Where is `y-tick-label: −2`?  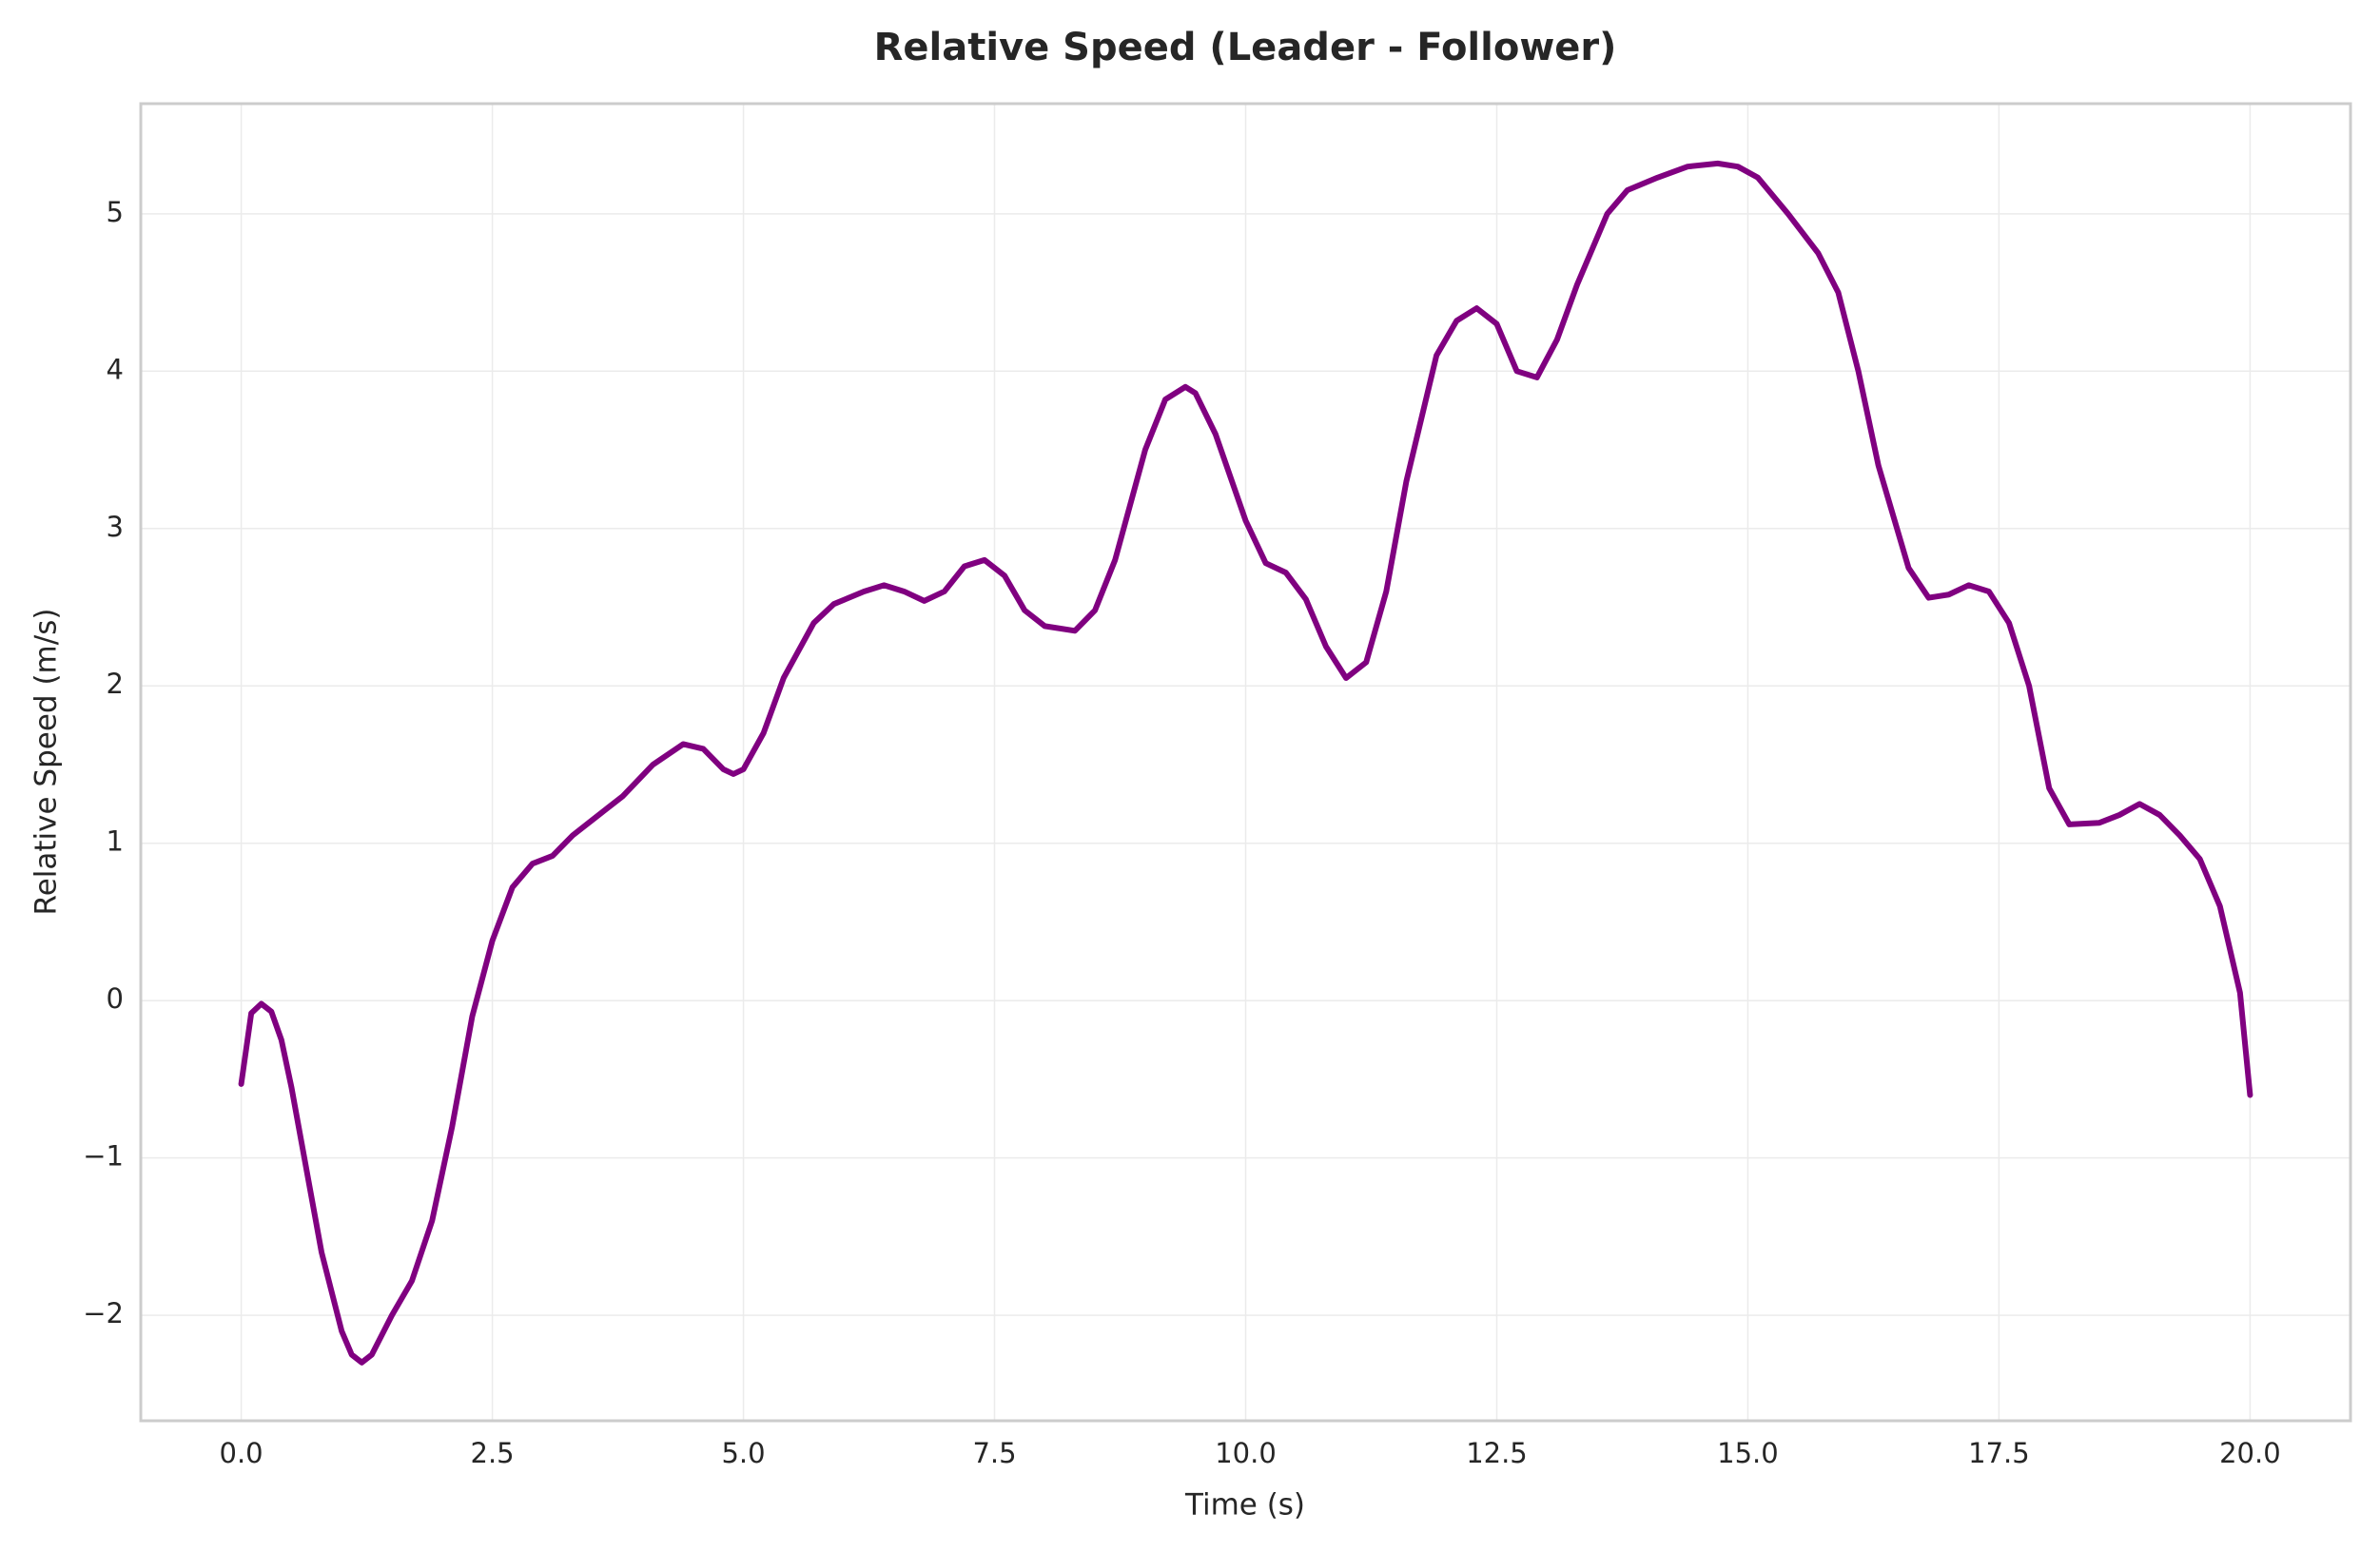 y-tick-label: −2 is located at coordinates (104, 1313).